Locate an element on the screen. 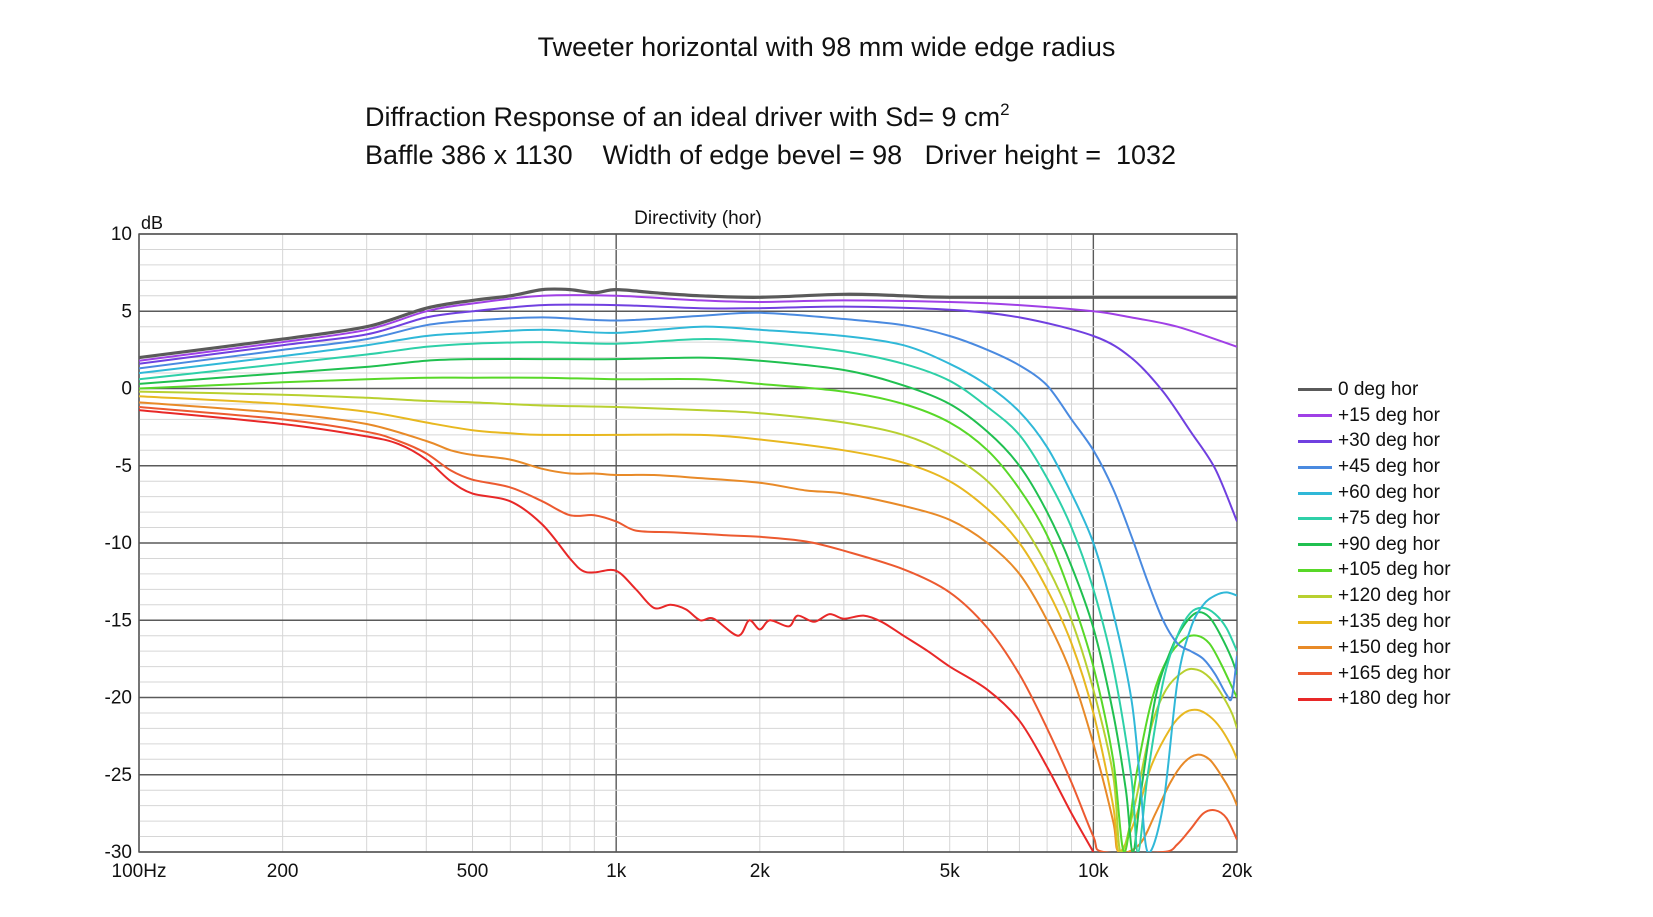  x-tick-label: 2k is located at coordinates (760, 871).